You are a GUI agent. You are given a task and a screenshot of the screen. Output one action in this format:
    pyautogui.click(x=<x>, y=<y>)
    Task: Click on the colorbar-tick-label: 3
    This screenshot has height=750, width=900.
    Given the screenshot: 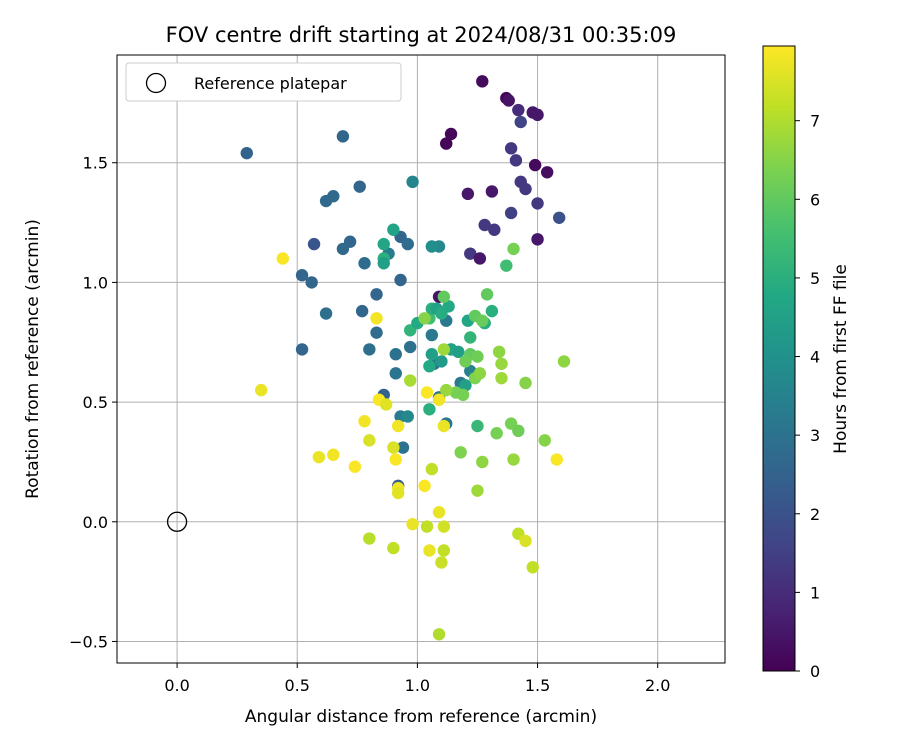 What is the action you would take?
    pyautogui.click(x=815, y=435)
    